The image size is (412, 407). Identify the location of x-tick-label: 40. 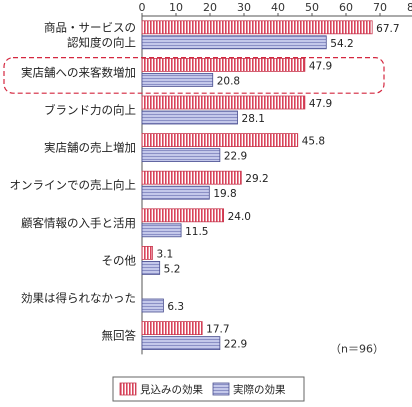
(278, 7).